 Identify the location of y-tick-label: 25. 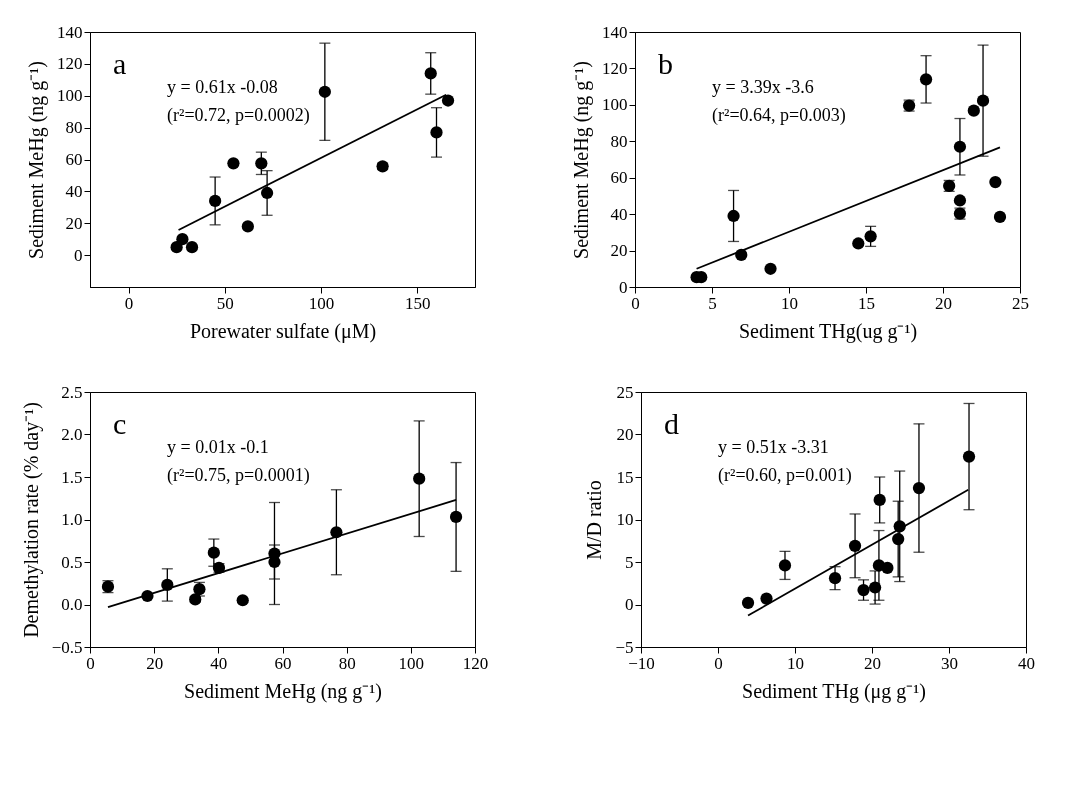
(625, 392).